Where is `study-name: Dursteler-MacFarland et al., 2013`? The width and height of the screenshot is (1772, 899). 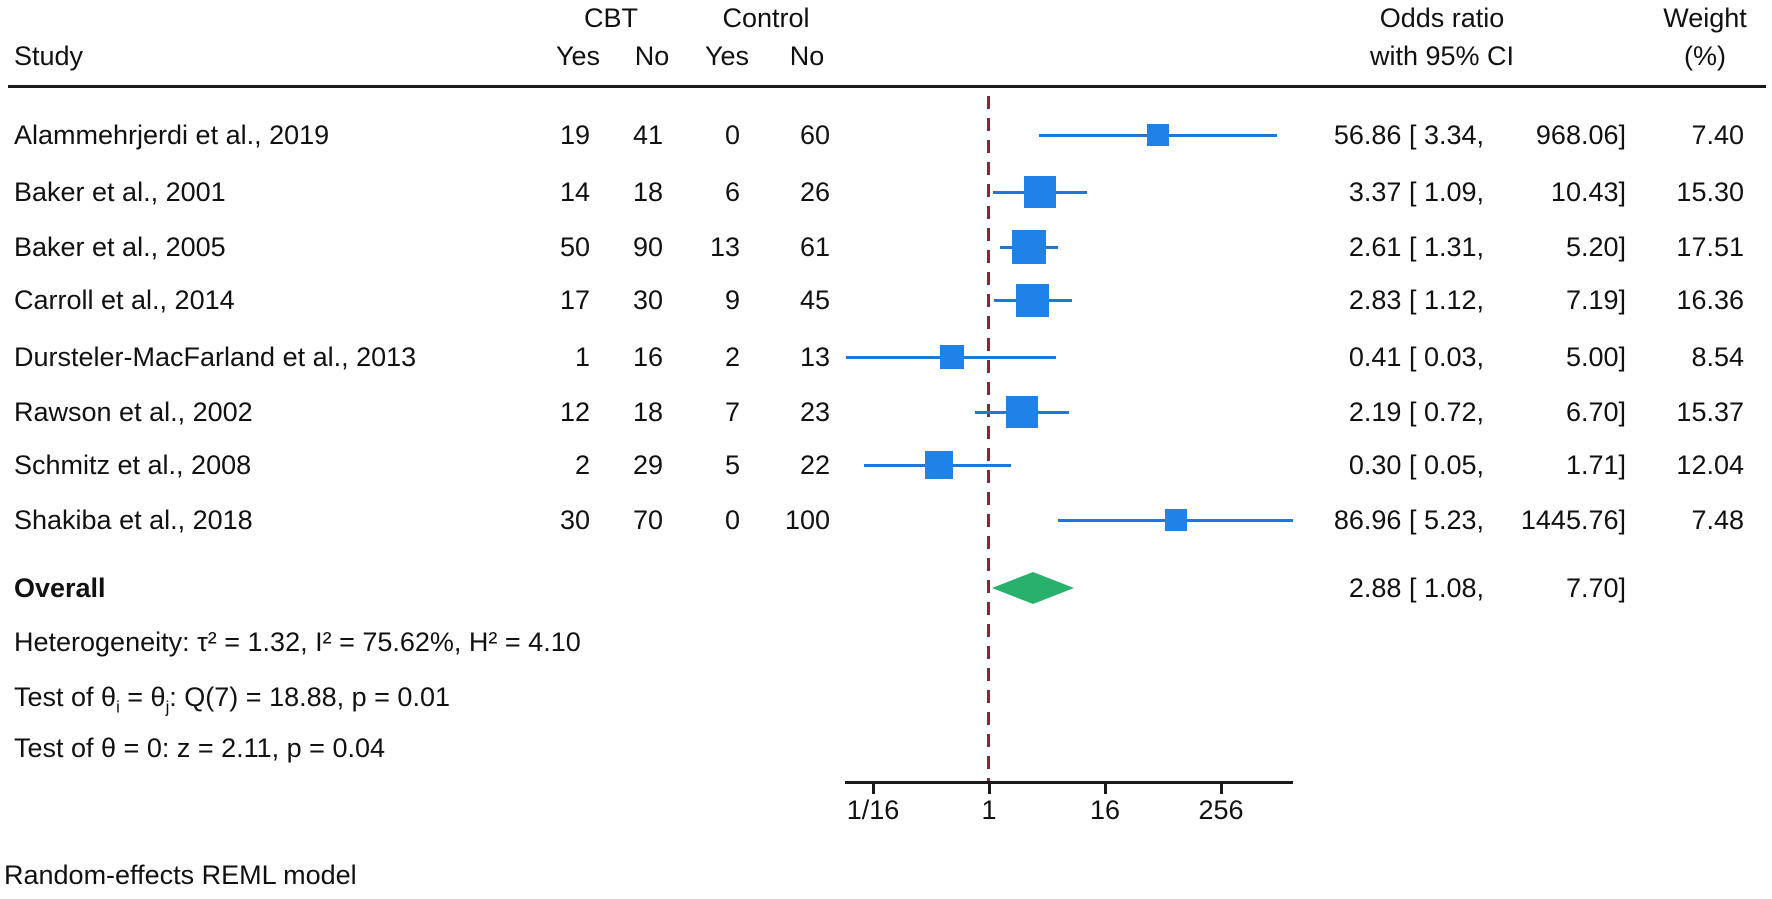 study-name: Dursteler-MacFarland et al., 2013 is located at coordinates (215, 357).